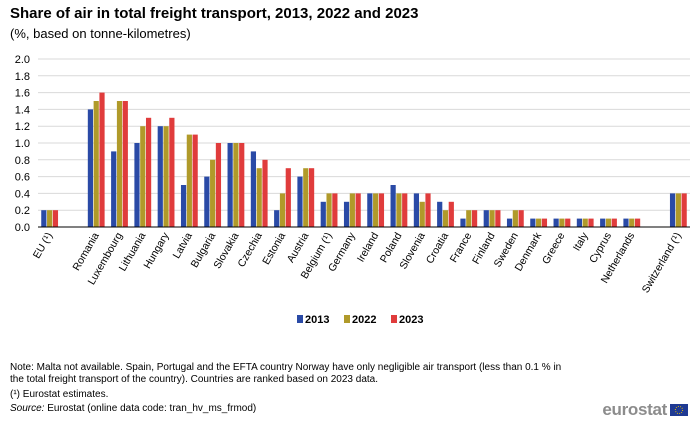 Image resolution: width=700 pixels, height=424 pixels. Describe the element at coordinates (411, 320) in the screenshot. I see `legend-label-2023: 2023` at that location.